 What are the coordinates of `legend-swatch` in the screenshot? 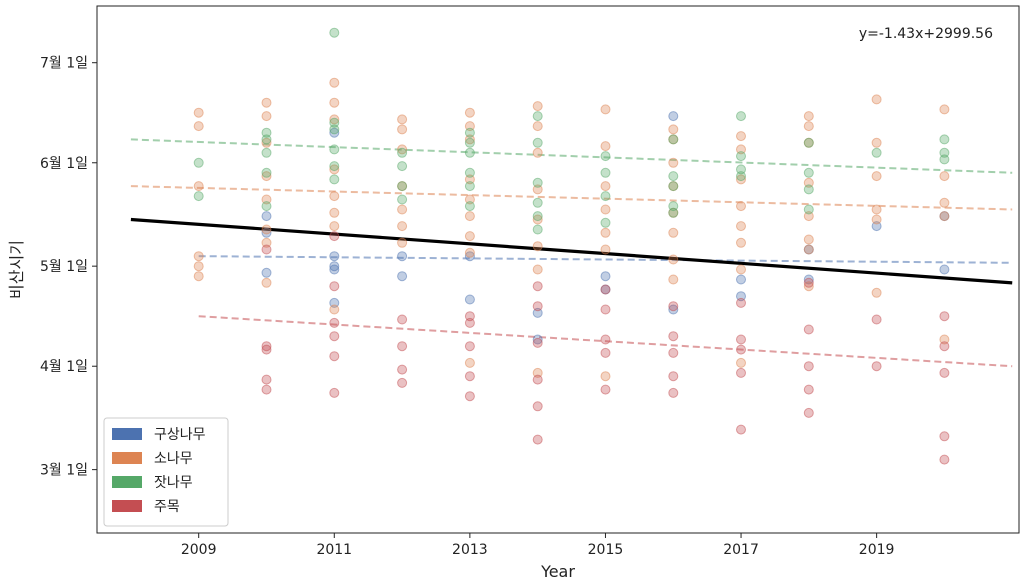 It's located at (127, 482).